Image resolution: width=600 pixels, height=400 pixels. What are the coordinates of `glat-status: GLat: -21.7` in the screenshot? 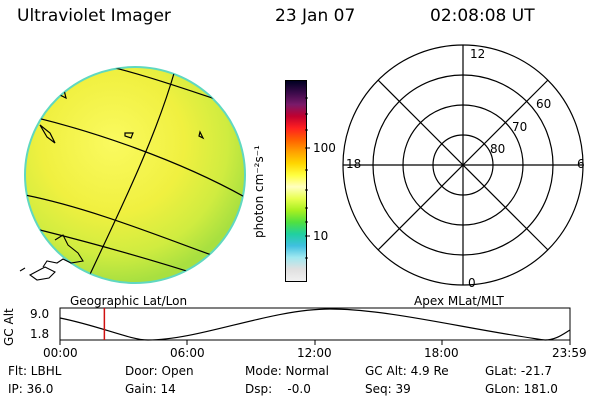 It's located at (518, 371).